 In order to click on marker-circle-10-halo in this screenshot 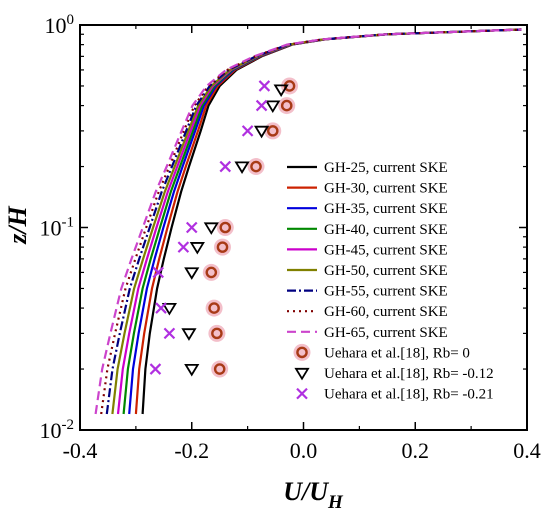, I will do `click(220, 369)`.